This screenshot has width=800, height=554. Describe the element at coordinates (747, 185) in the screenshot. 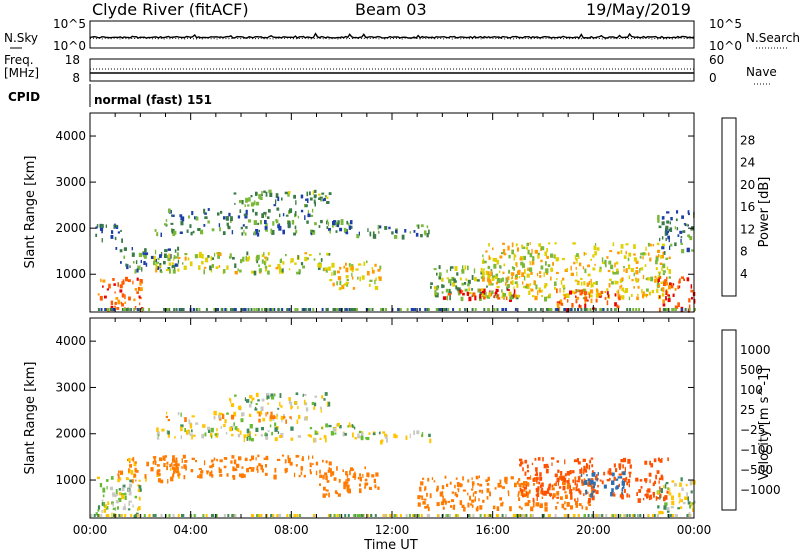

I see `power-colorbar-tick: 20` at that location.